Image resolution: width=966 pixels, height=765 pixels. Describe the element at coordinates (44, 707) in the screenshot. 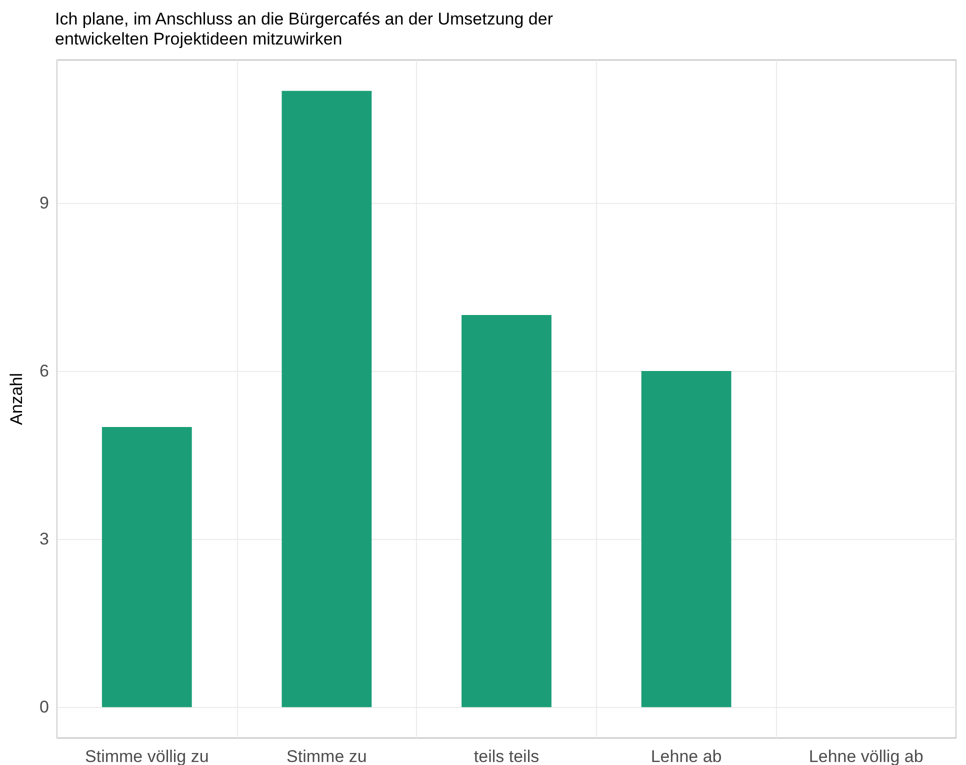

I see `y-tick-label: 0` at that location.